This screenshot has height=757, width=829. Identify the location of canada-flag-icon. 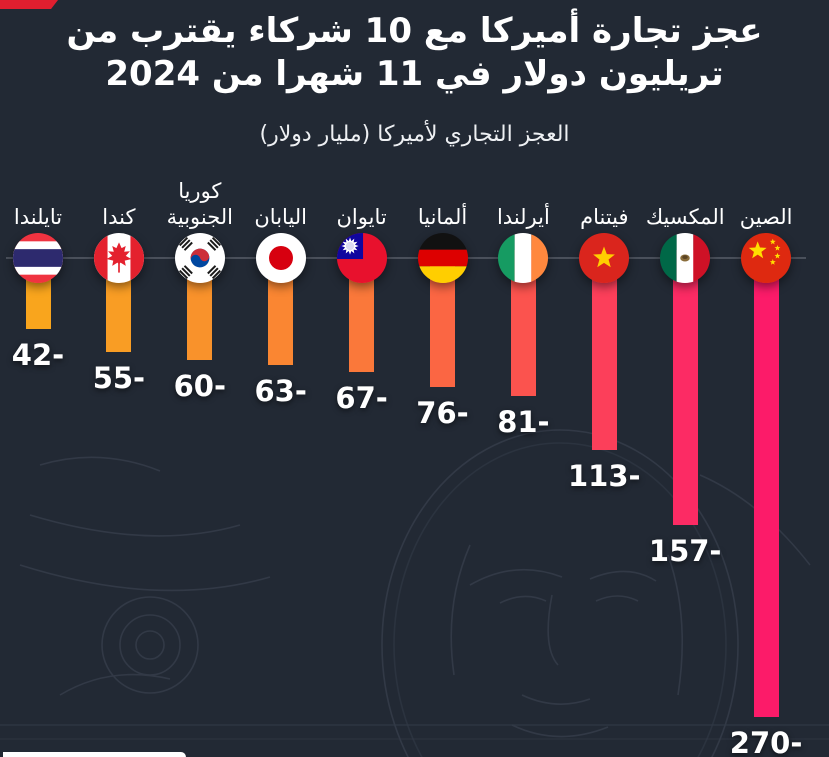
(118, 258).